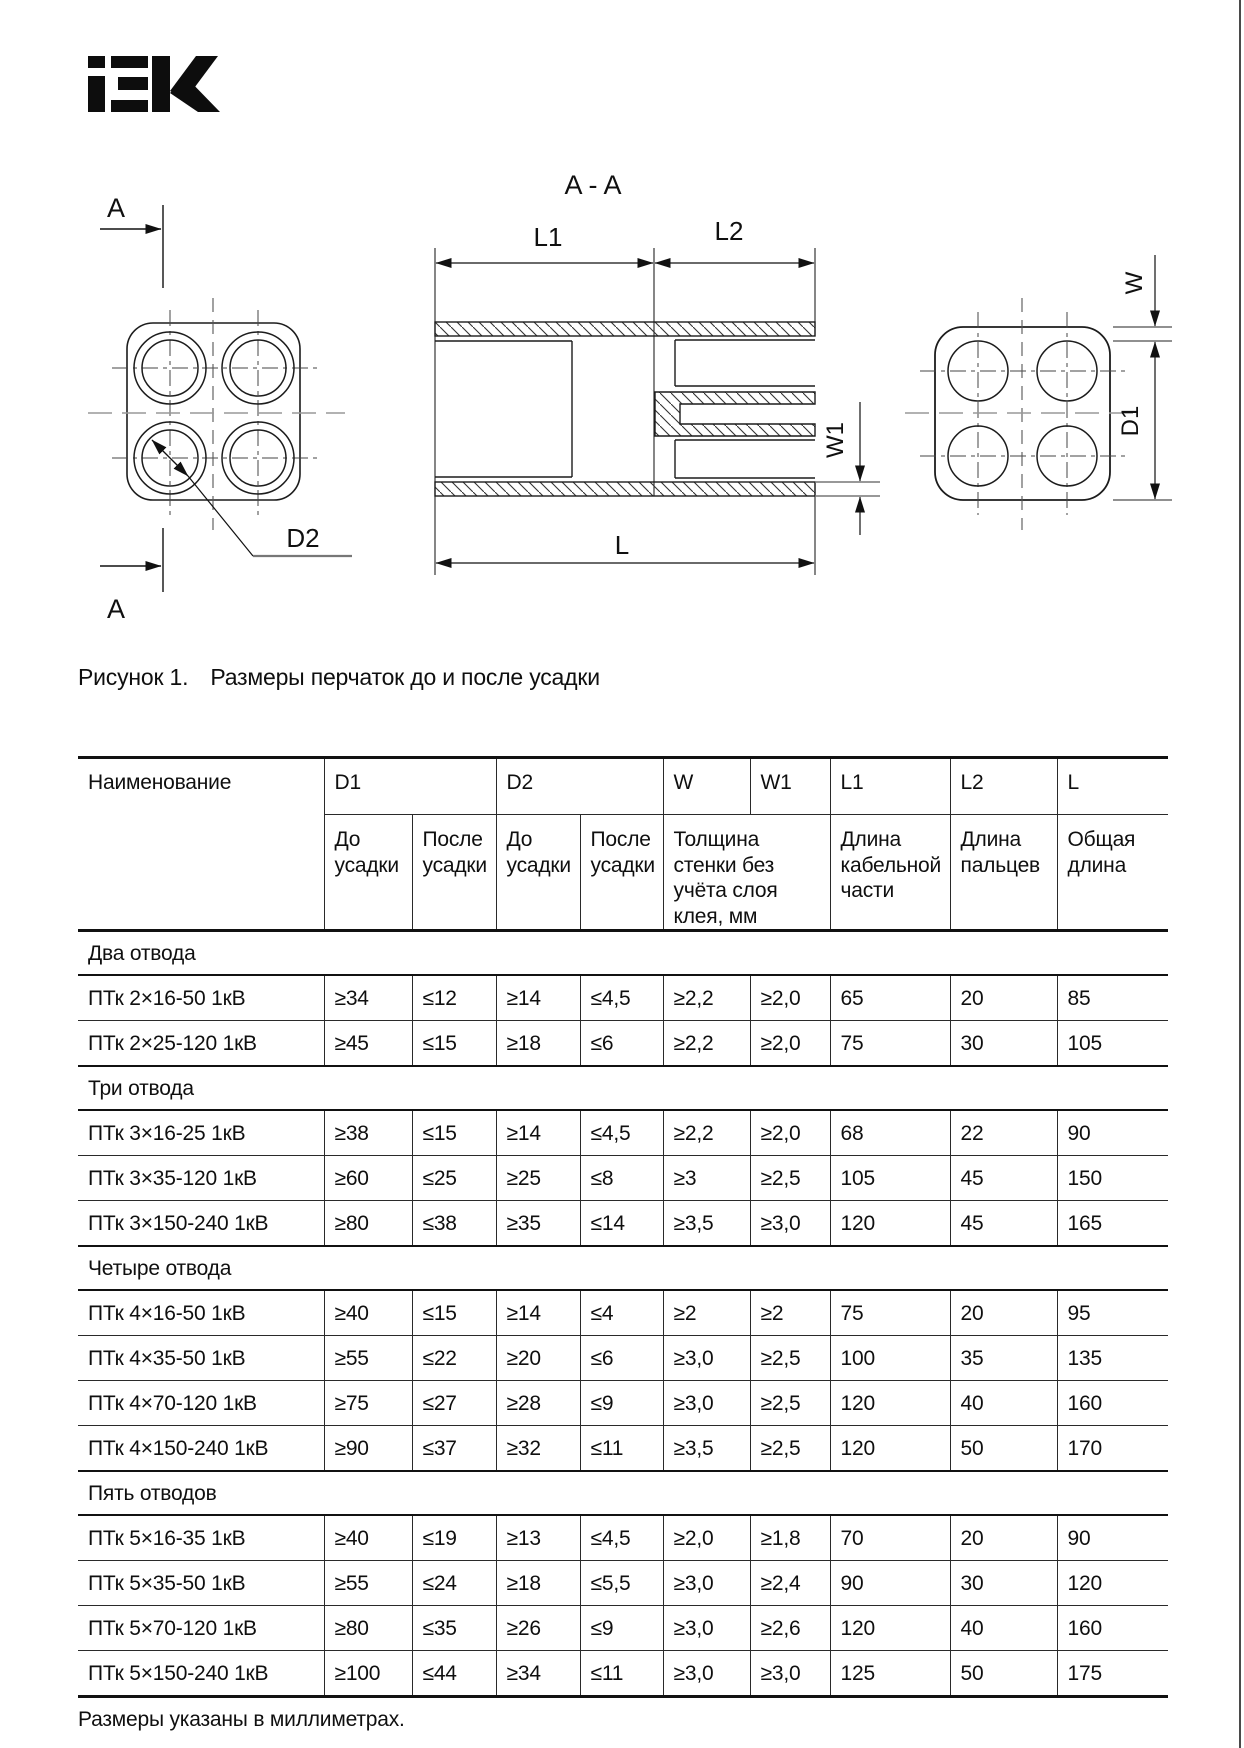 The height and width of the screenshot is (1748, 1244). What do you see at coordinates (201, 1178) in the screenshot?
I see `product-name-cell: ПТк 3×35-120 1кВ` at bounding box center [201, 1178].